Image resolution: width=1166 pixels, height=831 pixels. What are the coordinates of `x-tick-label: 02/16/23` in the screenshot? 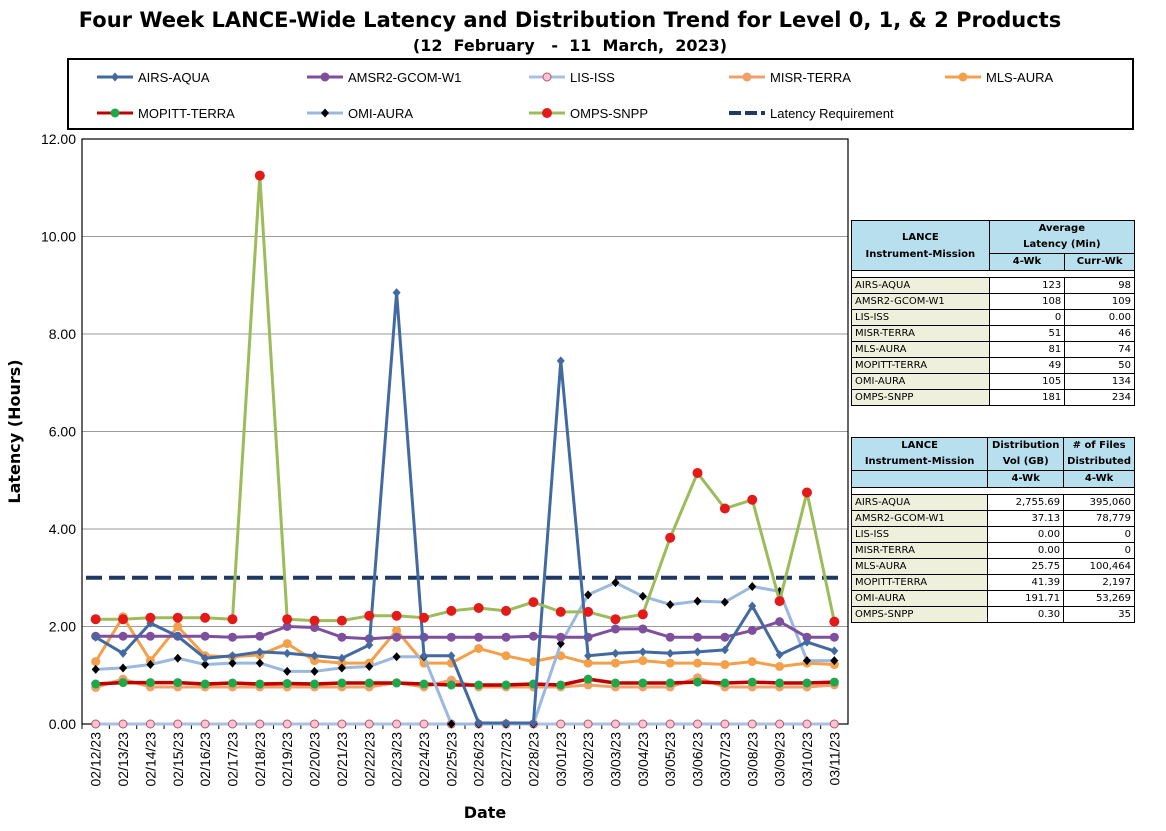 It's located at (205, 759).